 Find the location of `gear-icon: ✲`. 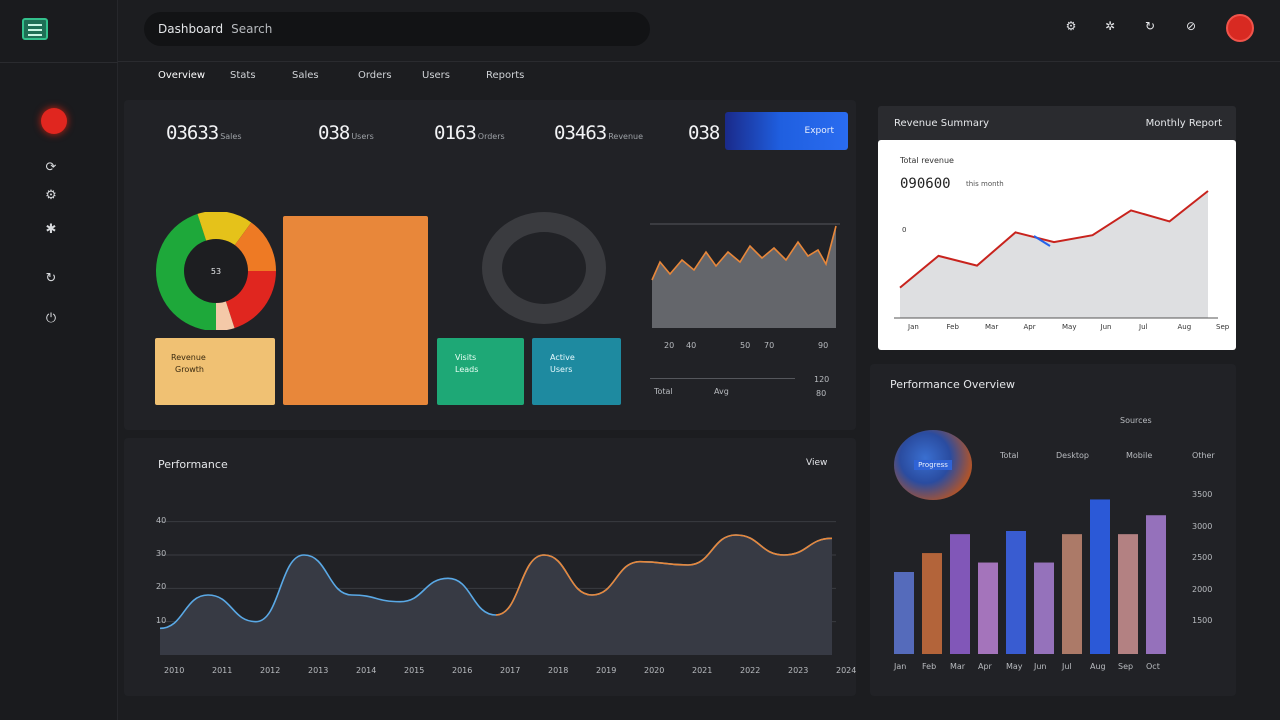

gear-icon: ✲ is located at coordinates (1110, 26).